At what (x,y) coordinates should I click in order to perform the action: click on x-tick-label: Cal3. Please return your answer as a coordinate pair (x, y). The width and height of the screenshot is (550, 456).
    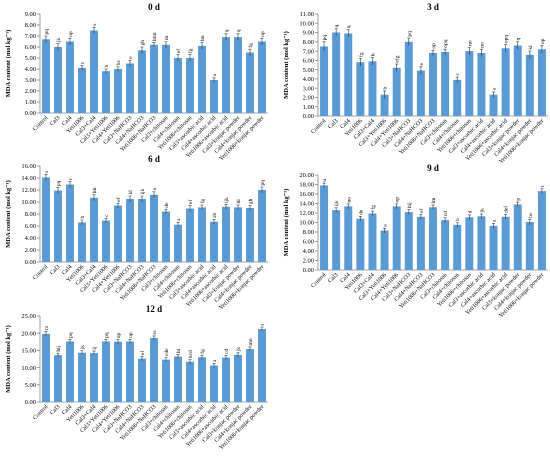
    Looking at the image, I should click on (55, 270).